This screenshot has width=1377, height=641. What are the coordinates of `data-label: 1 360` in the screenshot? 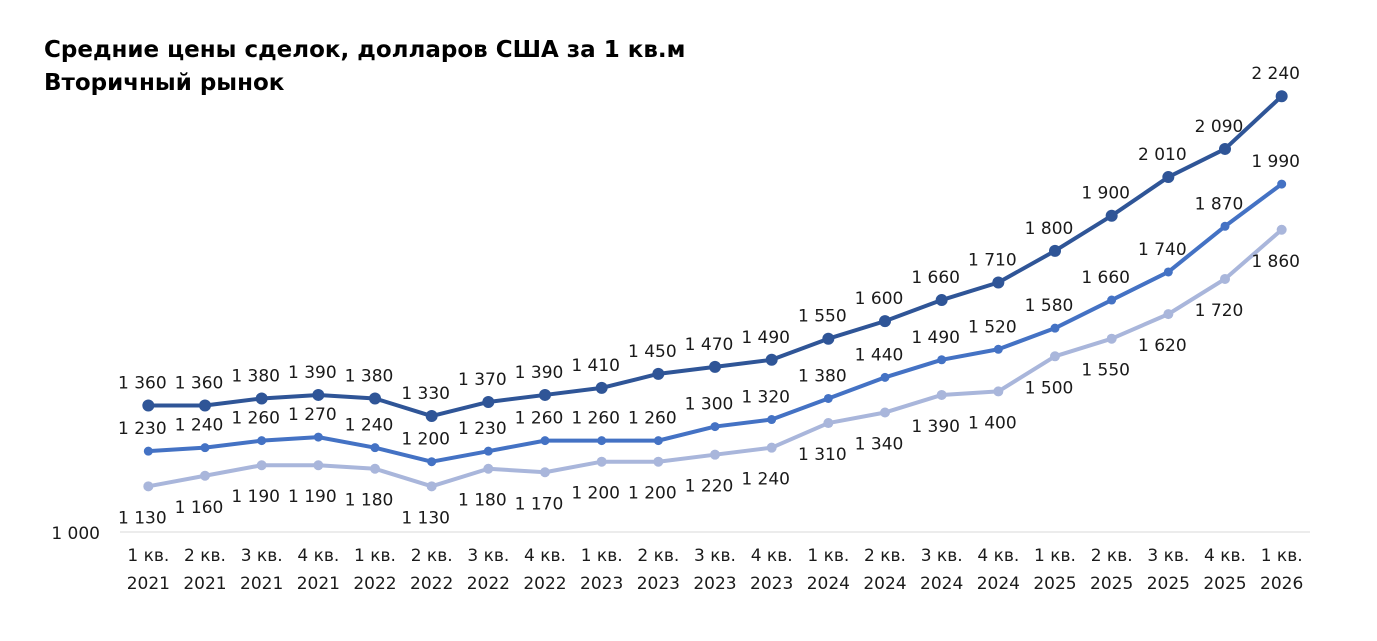 It's located at (199, 383).